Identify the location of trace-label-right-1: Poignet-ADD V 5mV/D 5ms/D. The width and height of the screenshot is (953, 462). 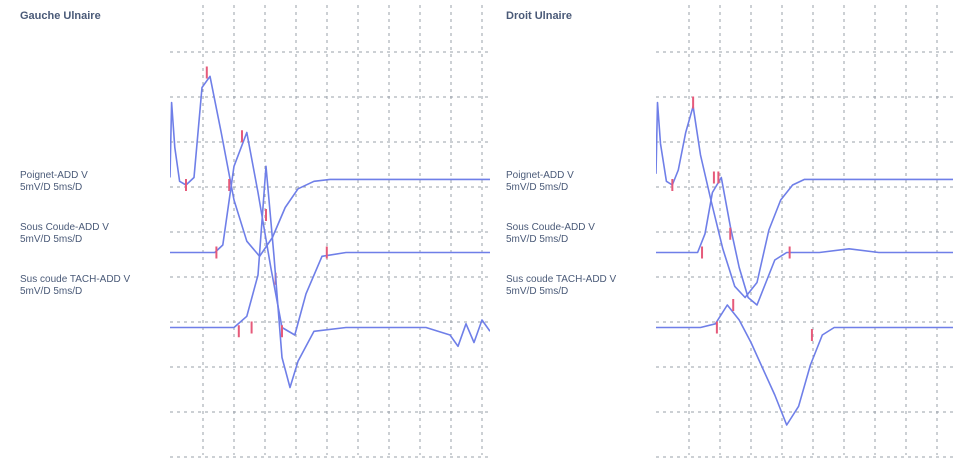
(540, 182).